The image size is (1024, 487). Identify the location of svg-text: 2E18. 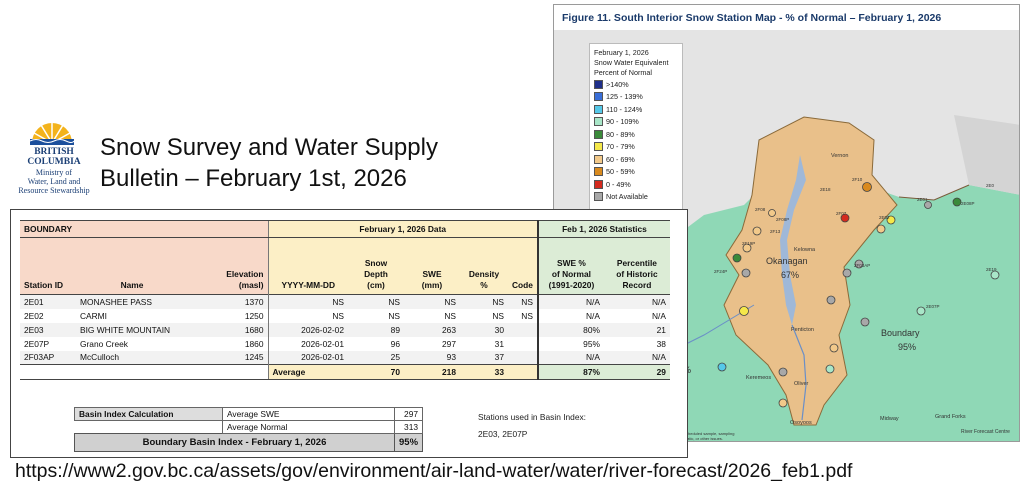
(825, 189).